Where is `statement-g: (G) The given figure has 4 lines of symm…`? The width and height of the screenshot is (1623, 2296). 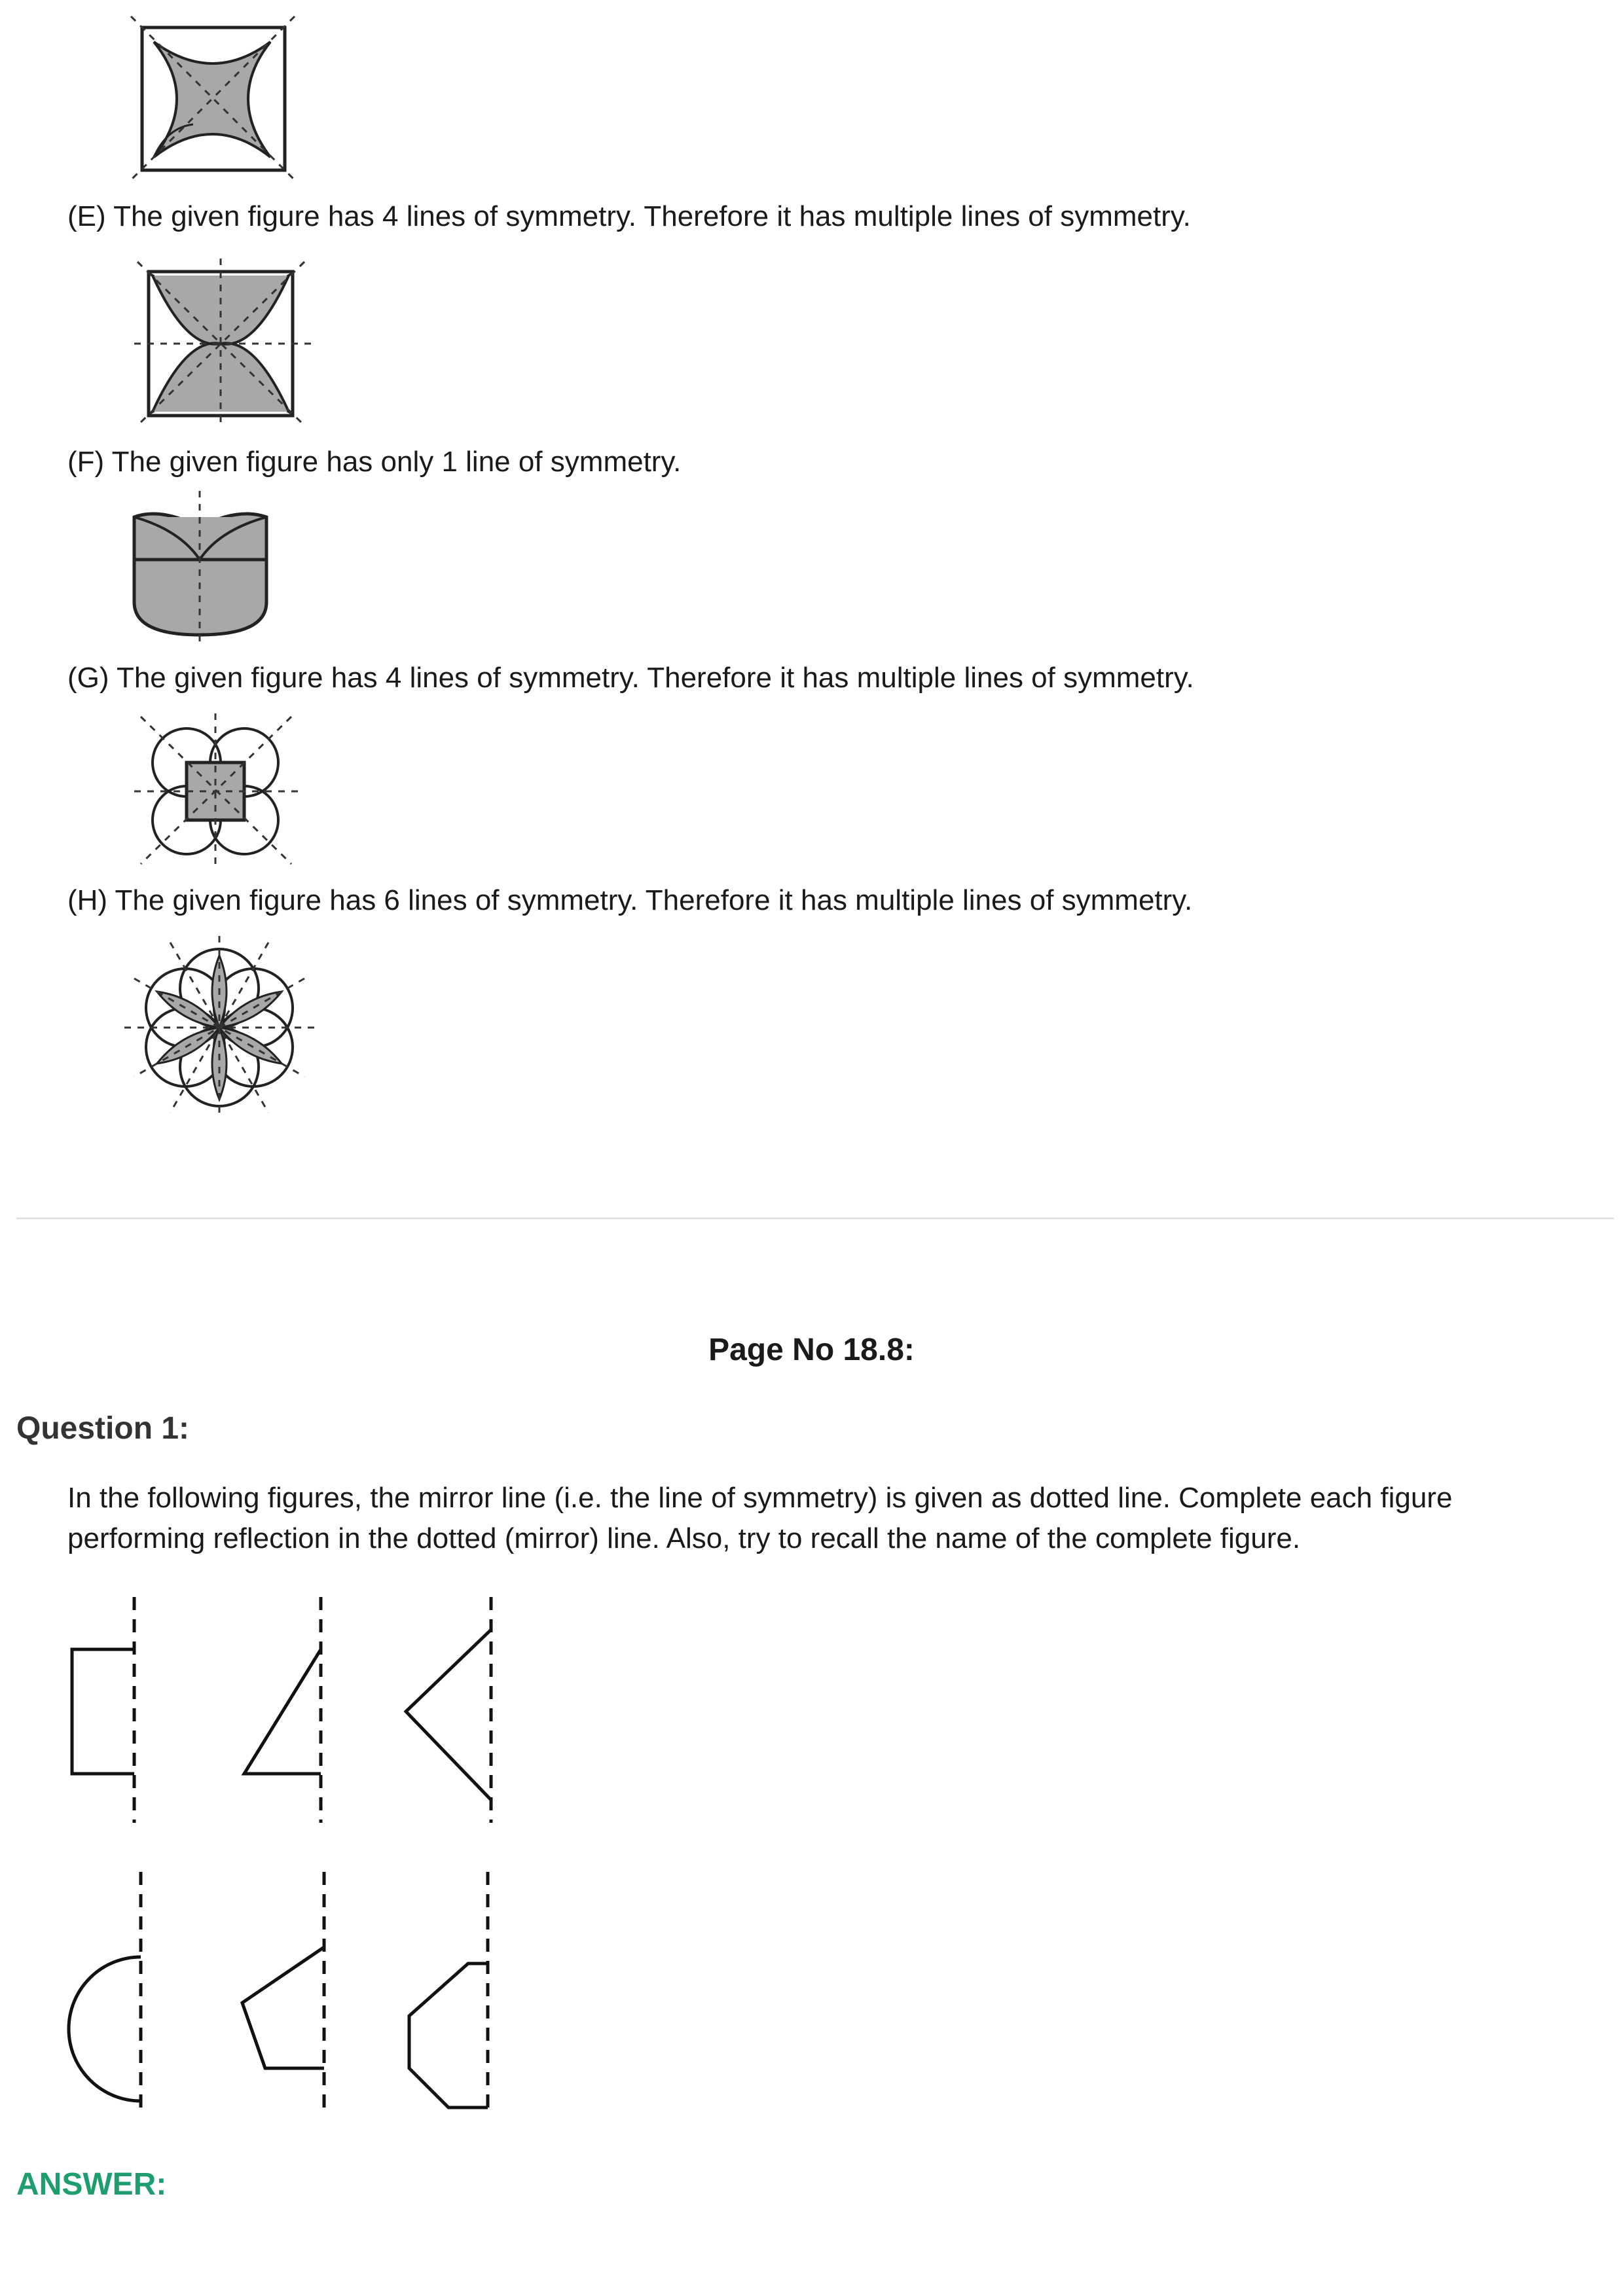 statement-g: (G) The given figure has 4 lines of symm… is located at coordinates (630, 678).